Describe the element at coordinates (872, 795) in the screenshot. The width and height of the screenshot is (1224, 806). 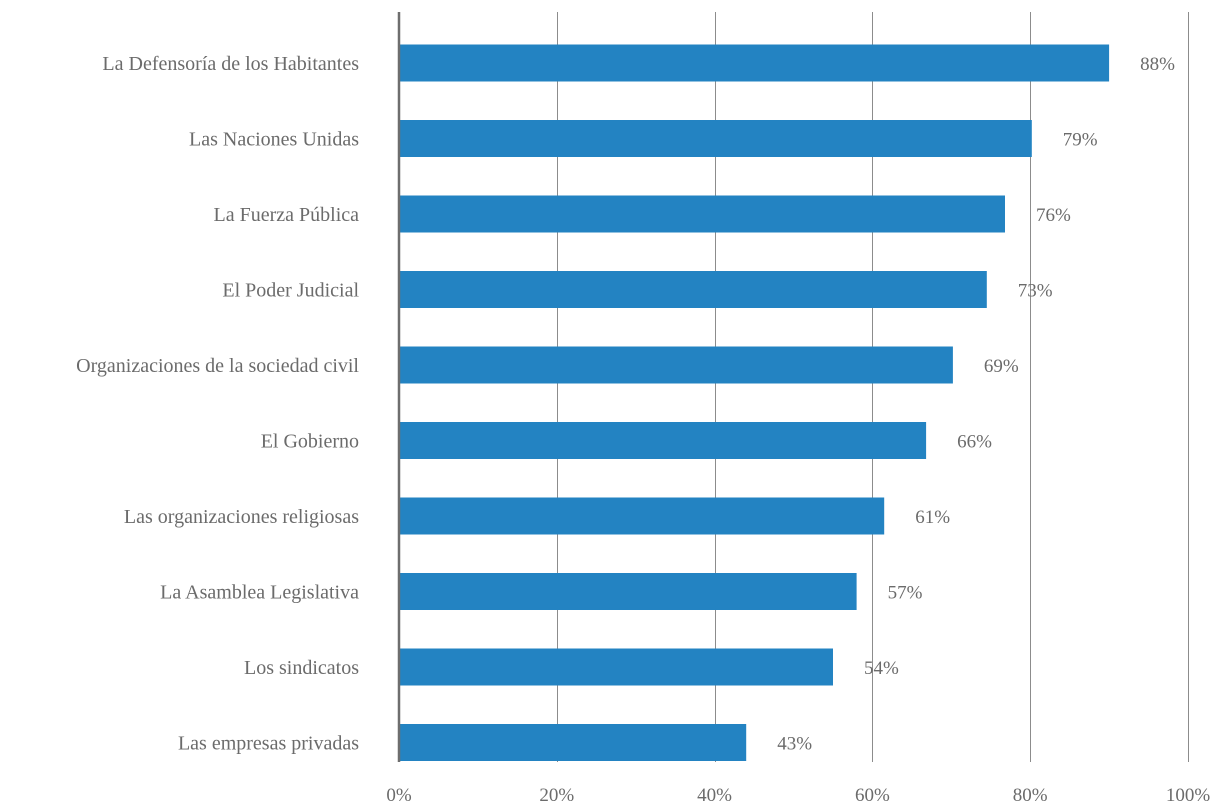
I see `x-tick-label: 60%` at that location.